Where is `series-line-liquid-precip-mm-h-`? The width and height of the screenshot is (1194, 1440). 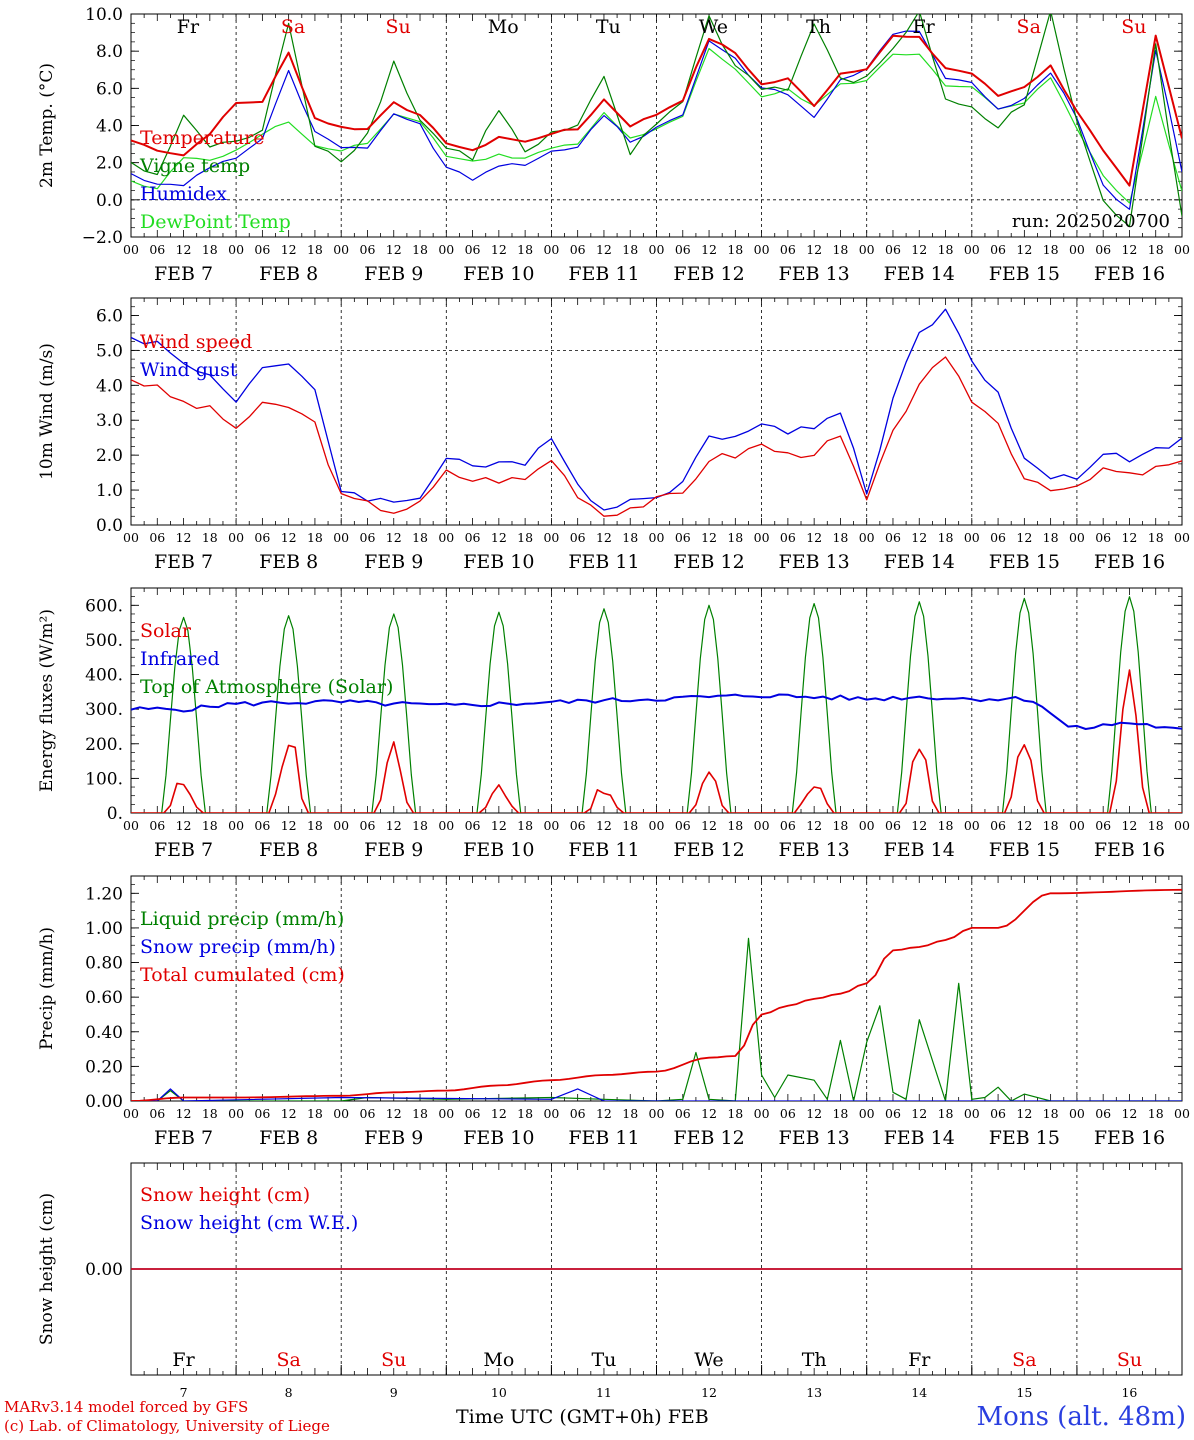 series-line-liquid-precip-mm-h- is located at coordinates (656, 1019).